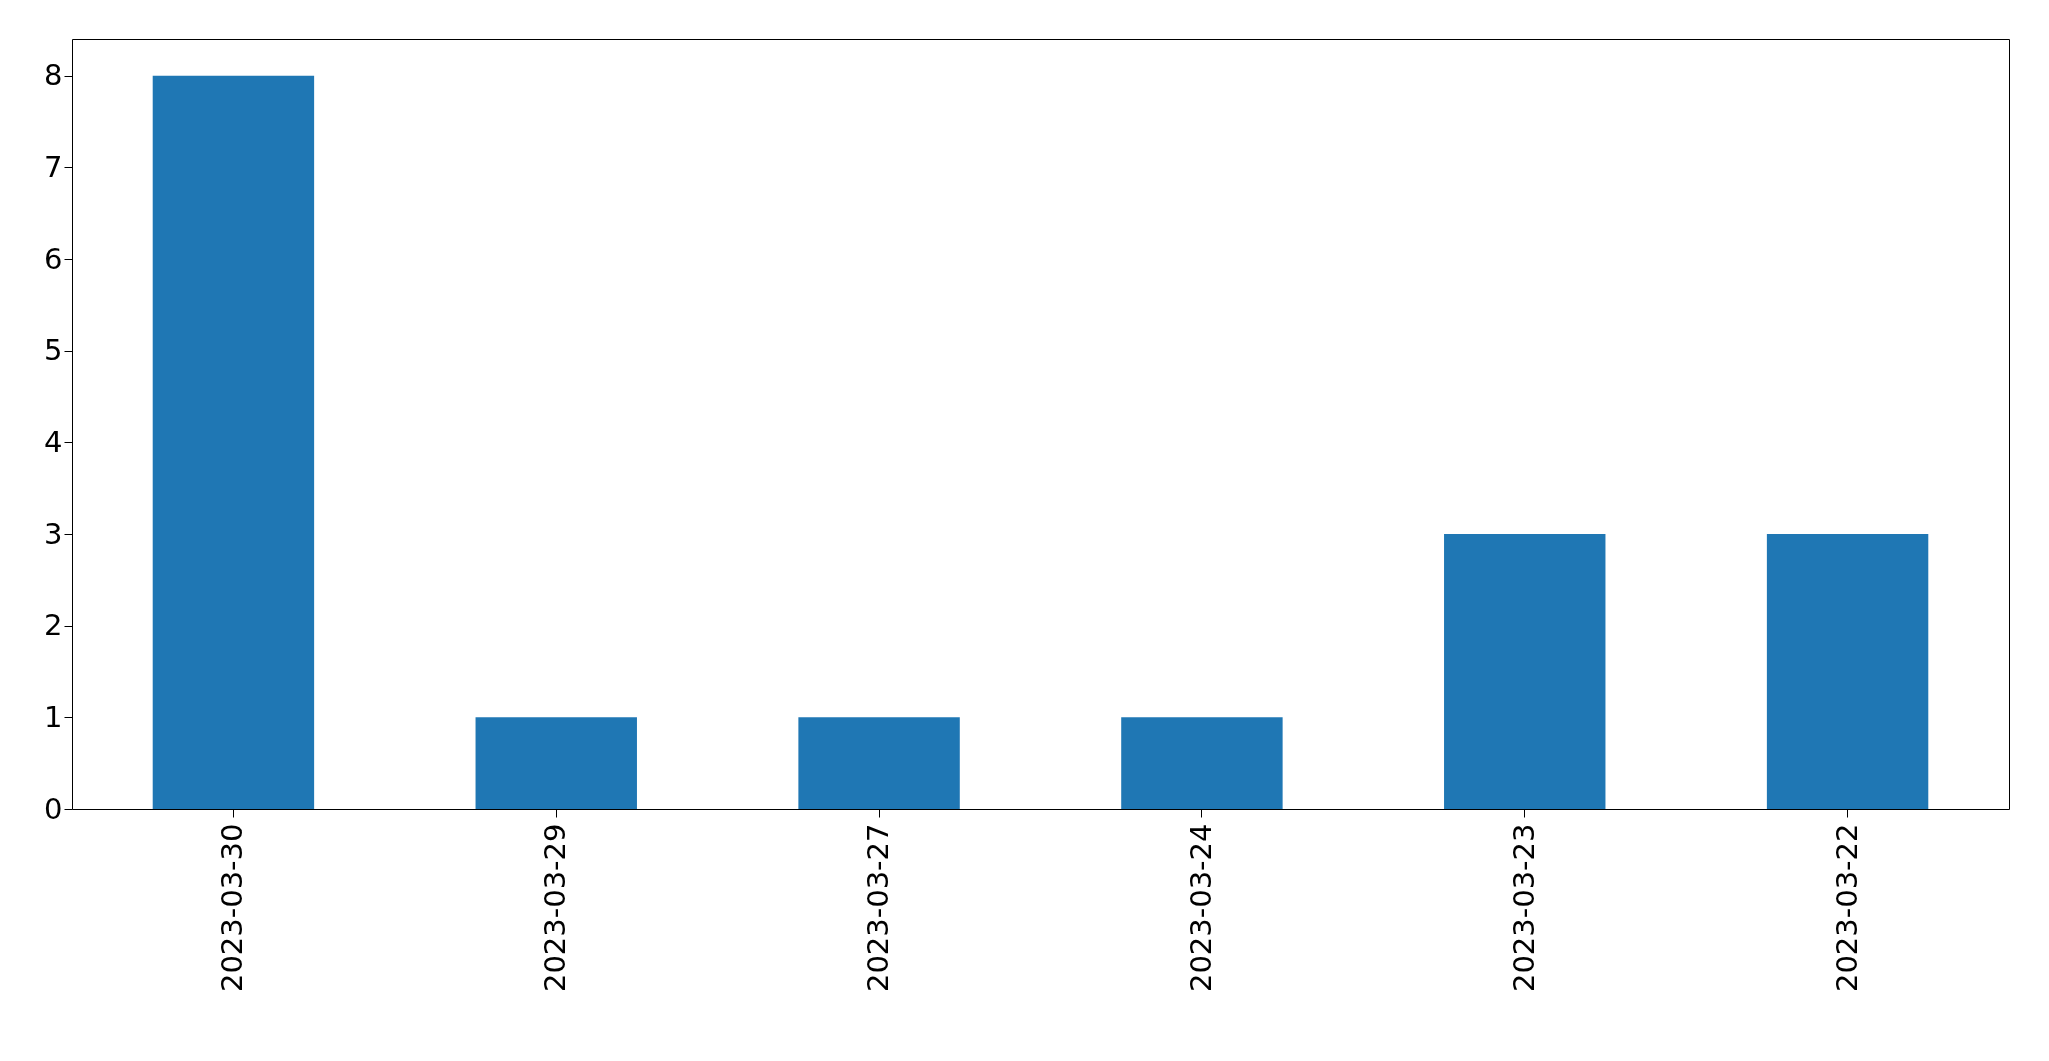 The image size is (2049, 1061). Describe the element at coordinates (53, 625) in the screenshot. I see `y-tick-label: 2` at that location.